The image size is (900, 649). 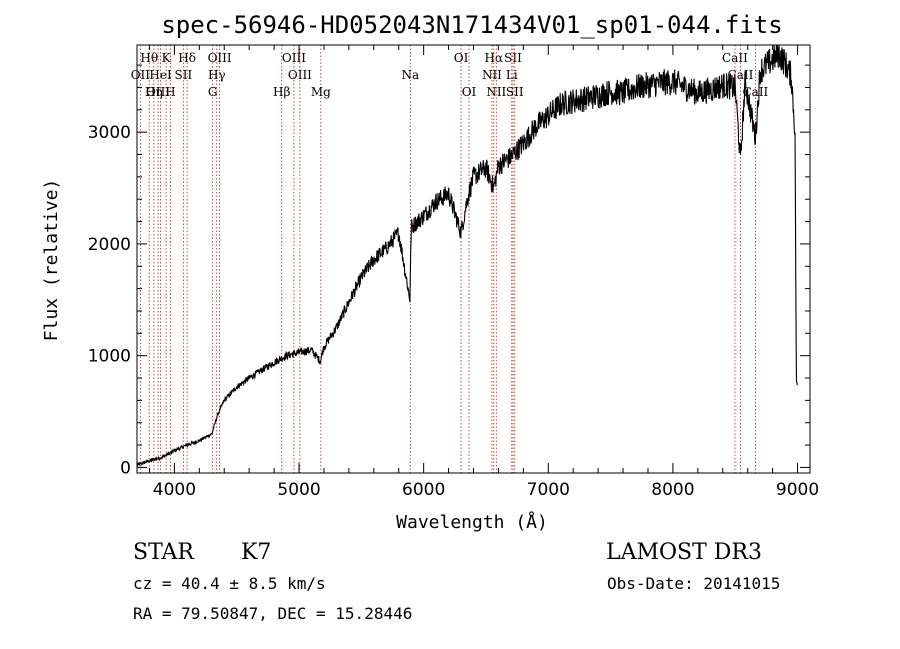 I want to click on spectral-line-label: Hθ, so click(x=149, y=58).